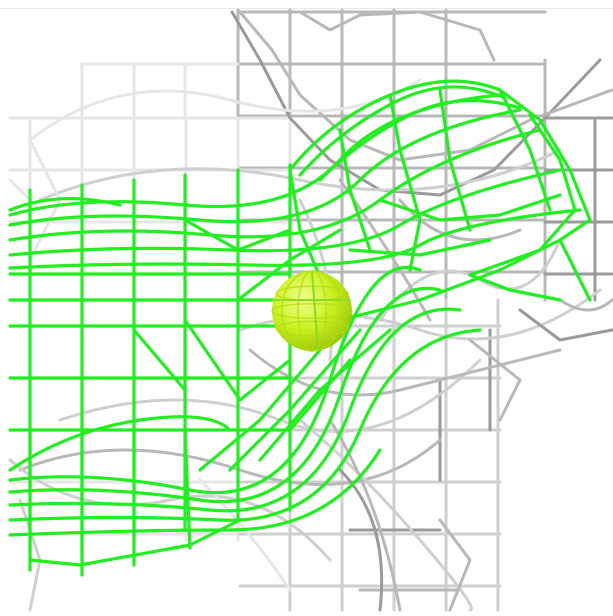 The width and height of the screenshot is (613, 616). I want to click on top-divider, so click(306, 8).